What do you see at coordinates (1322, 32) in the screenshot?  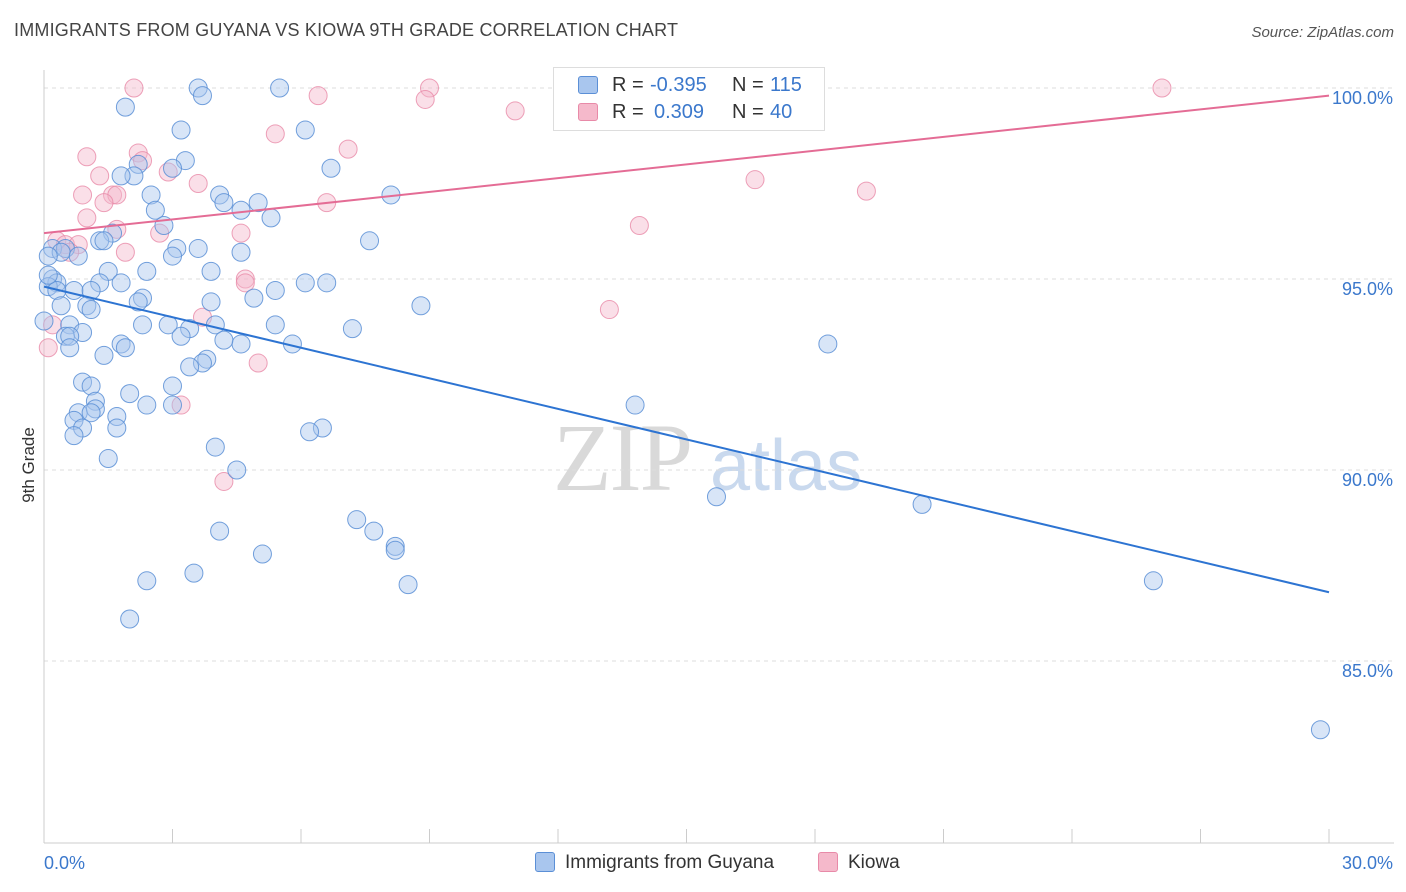 I see `chart-source: Source: ZipAtlas.com` at bounding box center [1322, 32].